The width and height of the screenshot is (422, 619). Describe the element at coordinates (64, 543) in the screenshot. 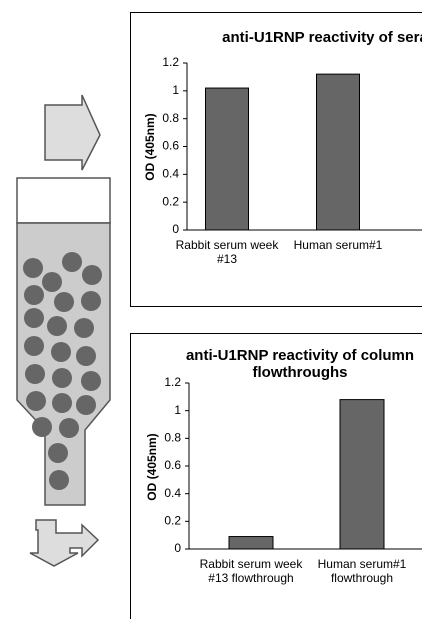

I see `arrow-out` at that location.